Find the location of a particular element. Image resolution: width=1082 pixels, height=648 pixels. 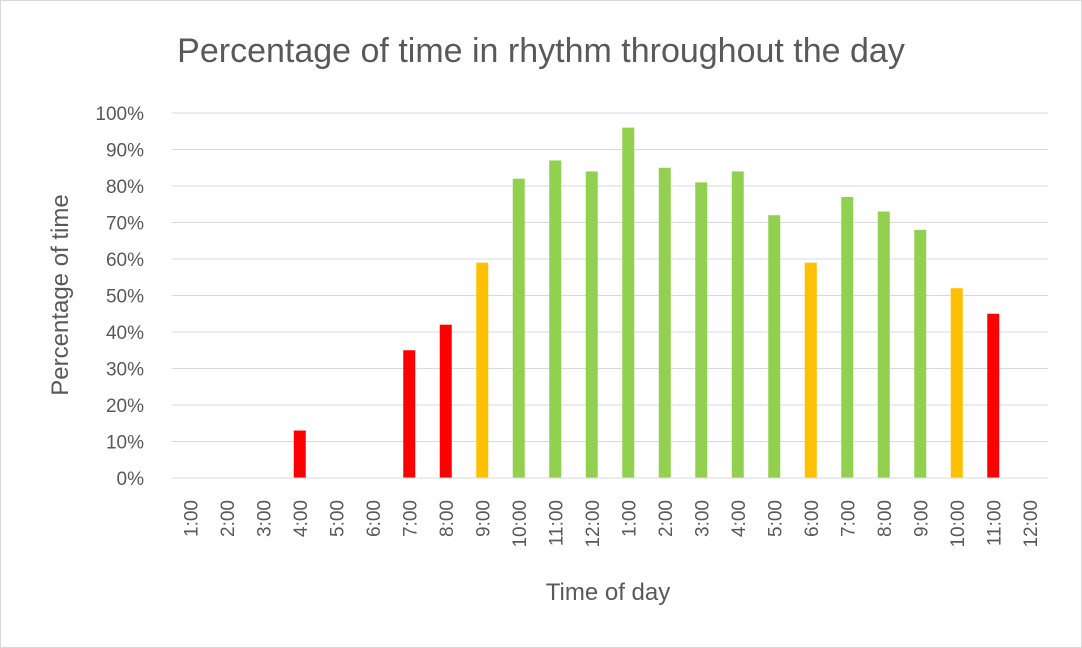

y-tick-label: 30% is located at coordinates (125, 370).